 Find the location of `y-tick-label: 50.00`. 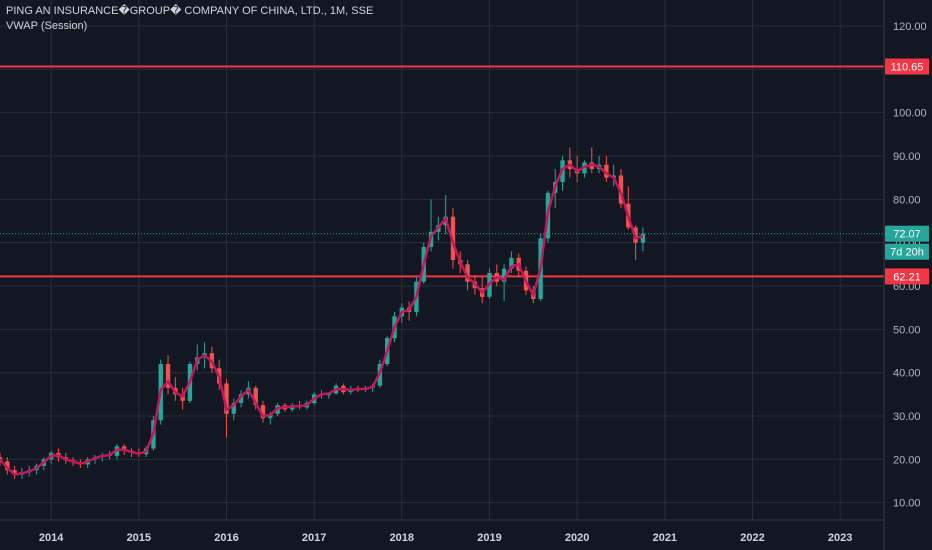

y-tick-label: 50.00 is located at coordinates (907, 330).